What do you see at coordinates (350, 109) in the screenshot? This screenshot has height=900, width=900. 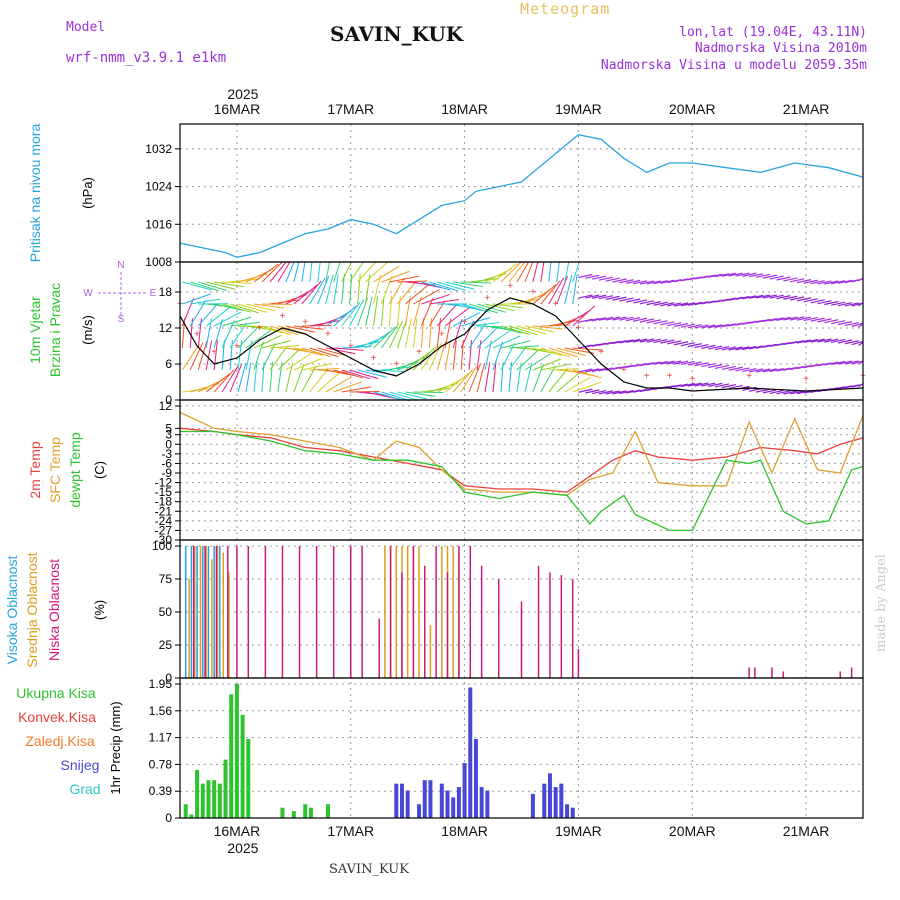 I see `top-date-label: 17MAR` at bounding box center [350, 109].